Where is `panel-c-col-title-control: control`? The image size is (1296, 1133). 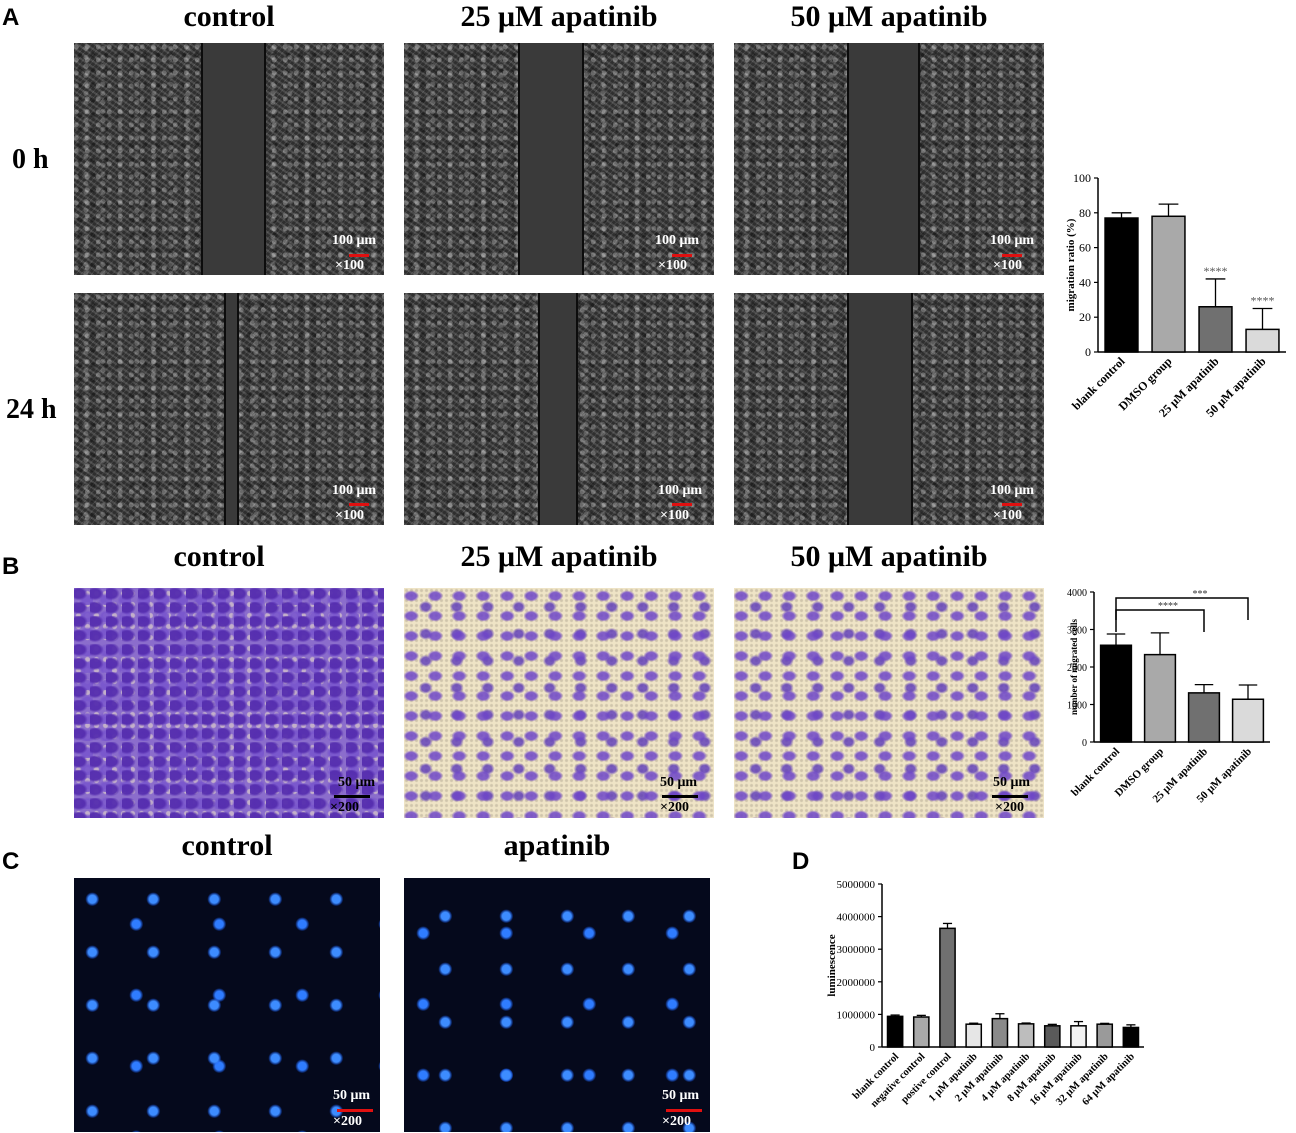 panel-c-col-title-control: control is located at coordinates (227, 845).